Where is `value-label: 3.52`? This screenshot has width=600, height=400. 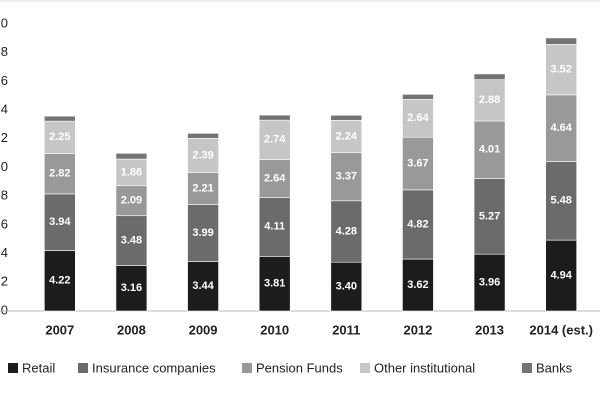 value-label: 3.52 is located at coordinates (560, 70).